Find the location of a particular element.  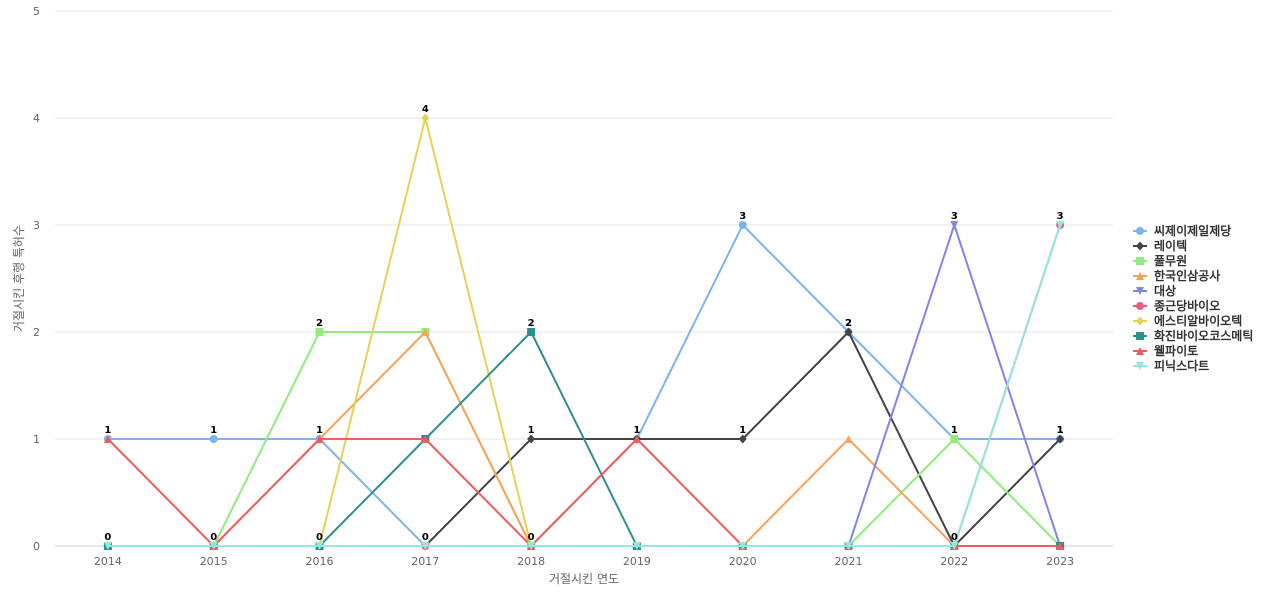

legend-label: 풀무원 is located at coordinates (1170, 260).